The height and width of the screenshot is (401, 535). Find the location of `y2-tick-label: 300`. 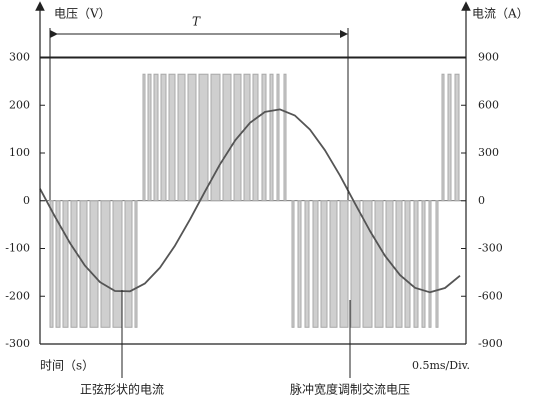

y2-tick-label: 300 is located at coordinates (488, 152).